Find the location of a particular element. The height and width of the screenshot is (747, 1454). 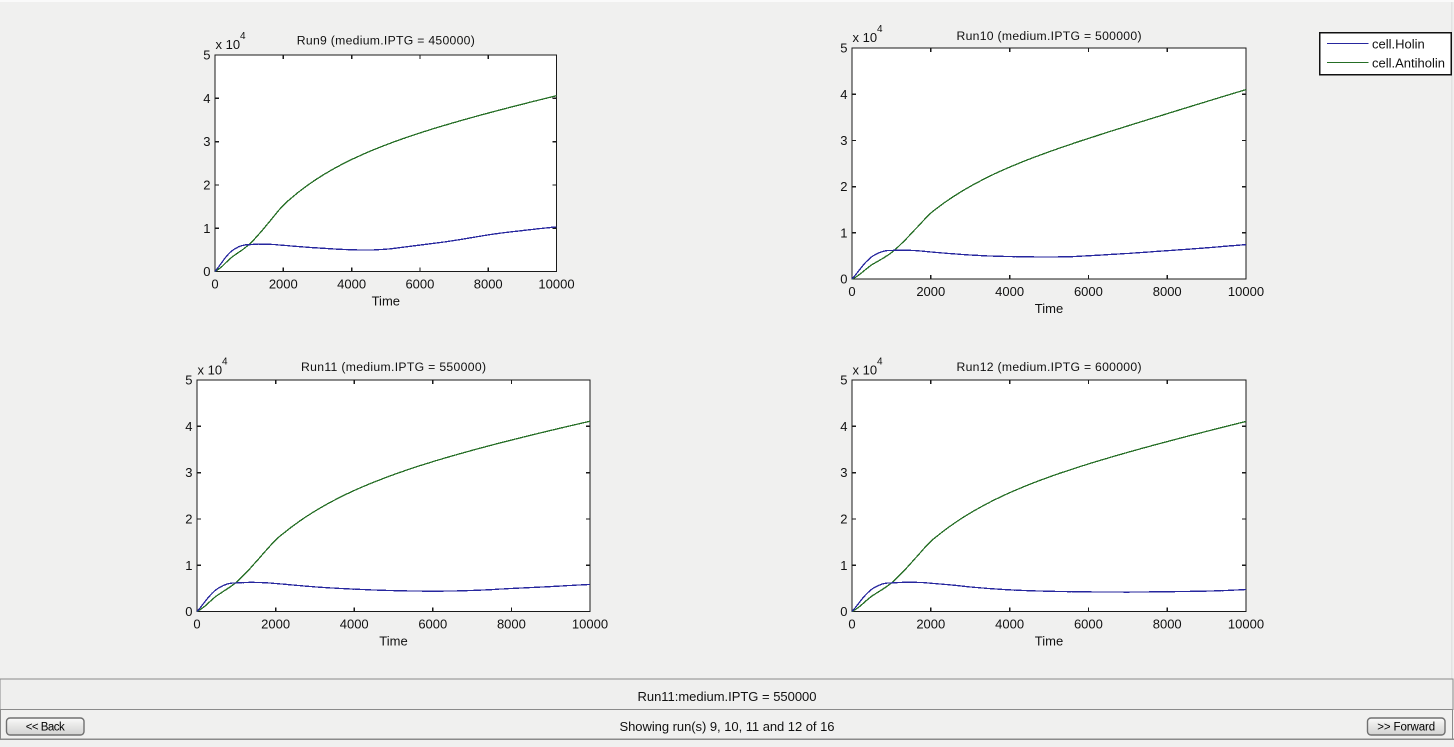

svg-text: Run10 (medium.IPTG = 500000) is located at coordinates (1049, 36).